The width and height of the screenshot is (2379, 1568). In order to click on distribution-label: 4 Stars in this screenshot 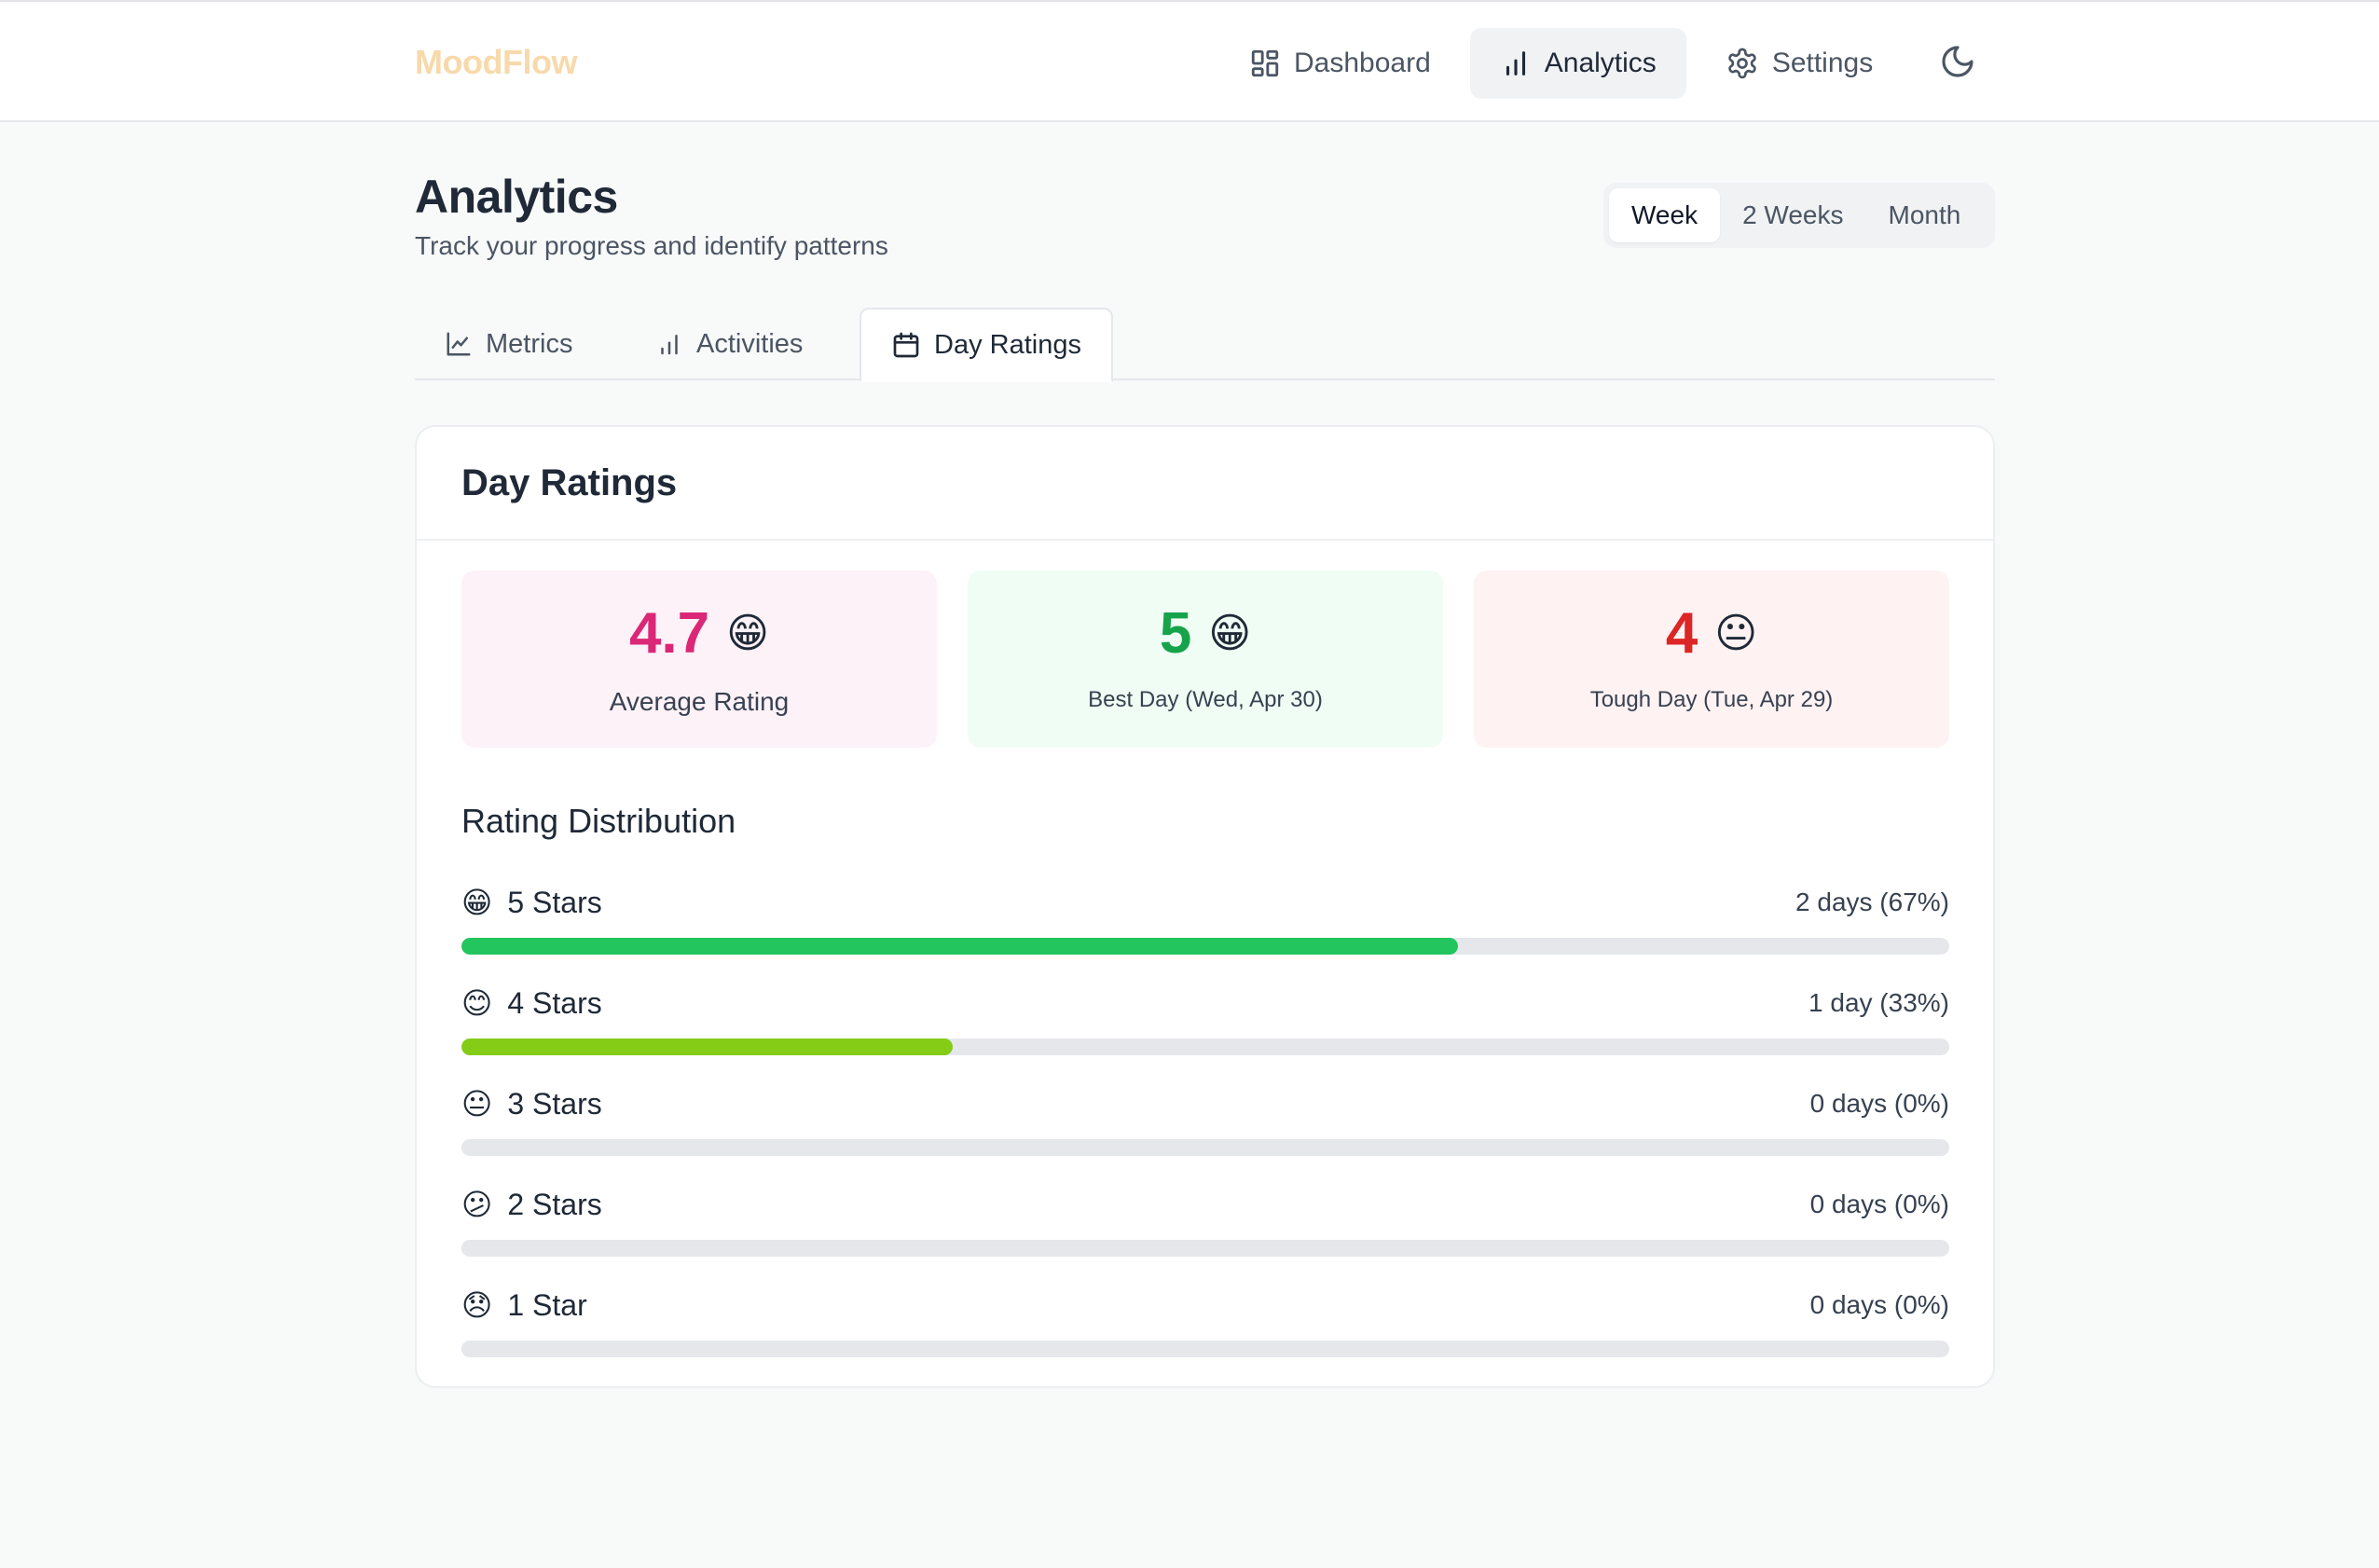, I will do `click(554, 1002)`.